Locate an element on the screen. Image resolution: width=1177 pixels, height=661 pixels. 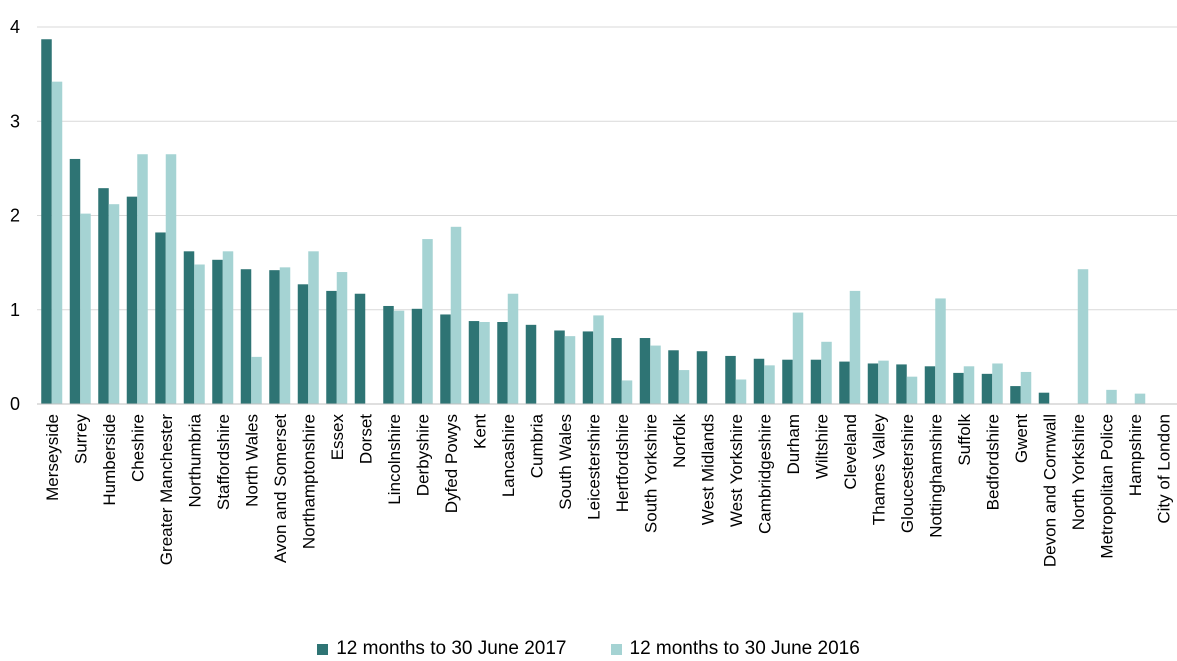
x-category-label: West Yorkshire is located at coordinates (736, 470).